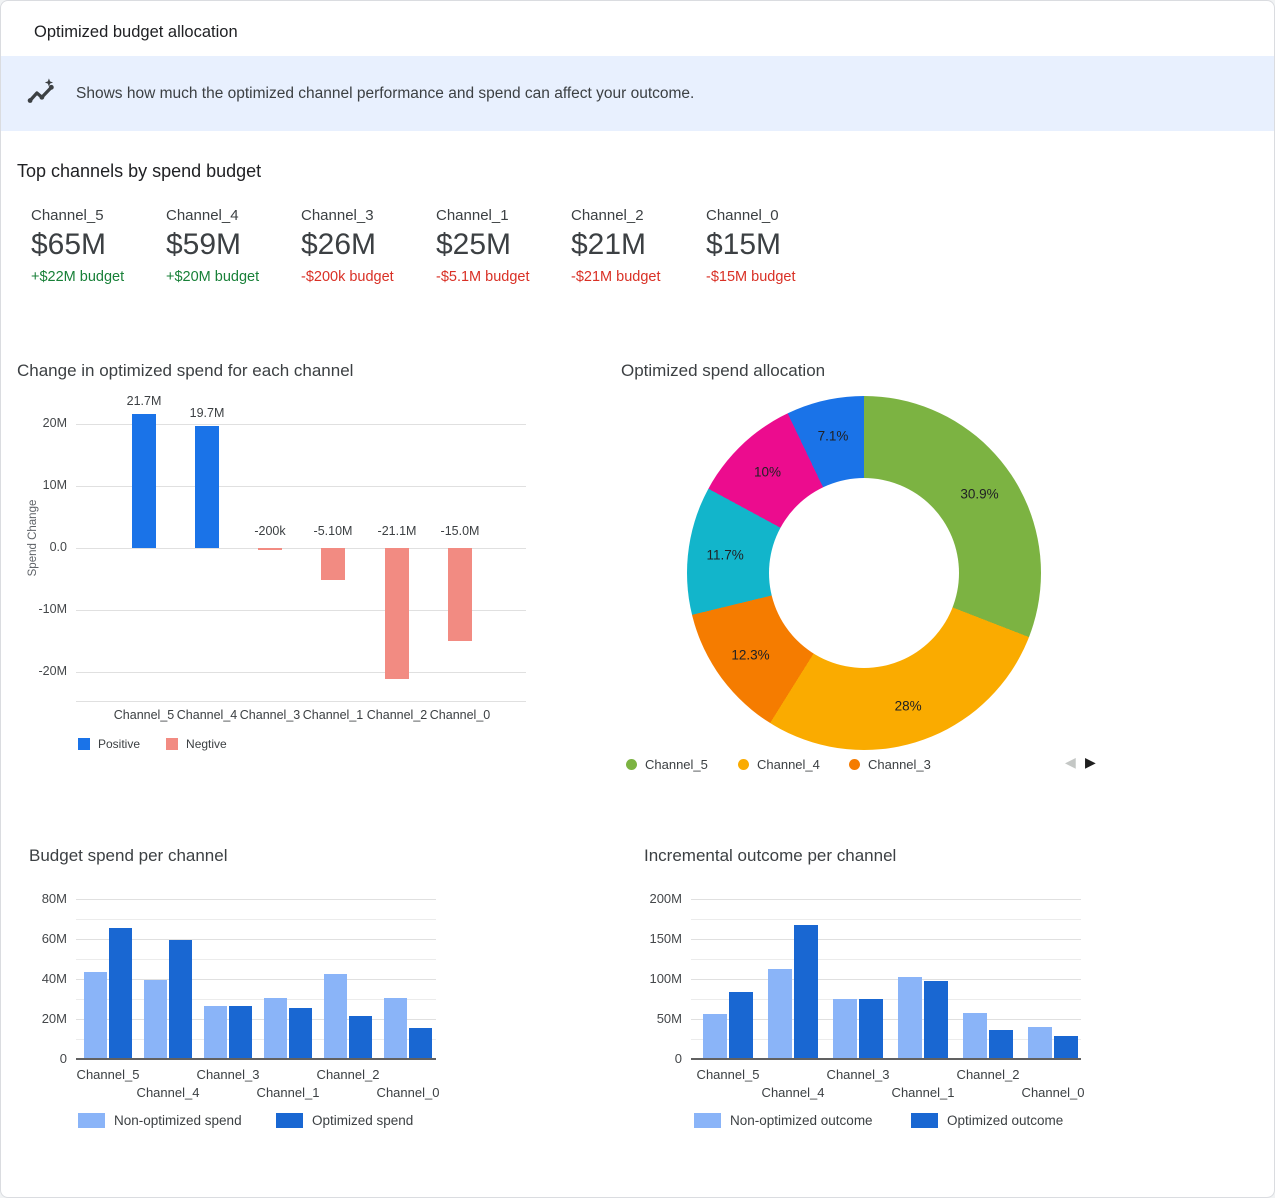 Image resolution: width=1275 pixels, height=1198 pixels. I want to click on slice-percent-label: 11.7%, so click(725, 555).